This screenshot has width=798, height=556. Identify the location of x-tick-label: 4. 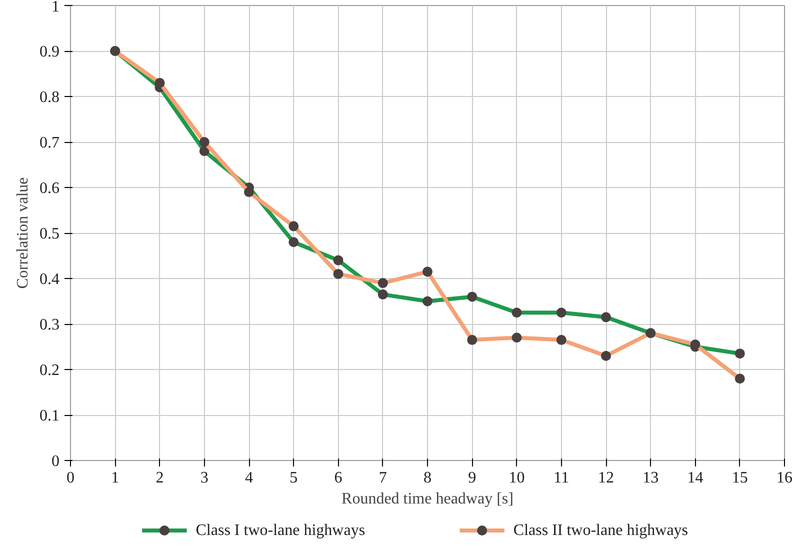
(249, 478).